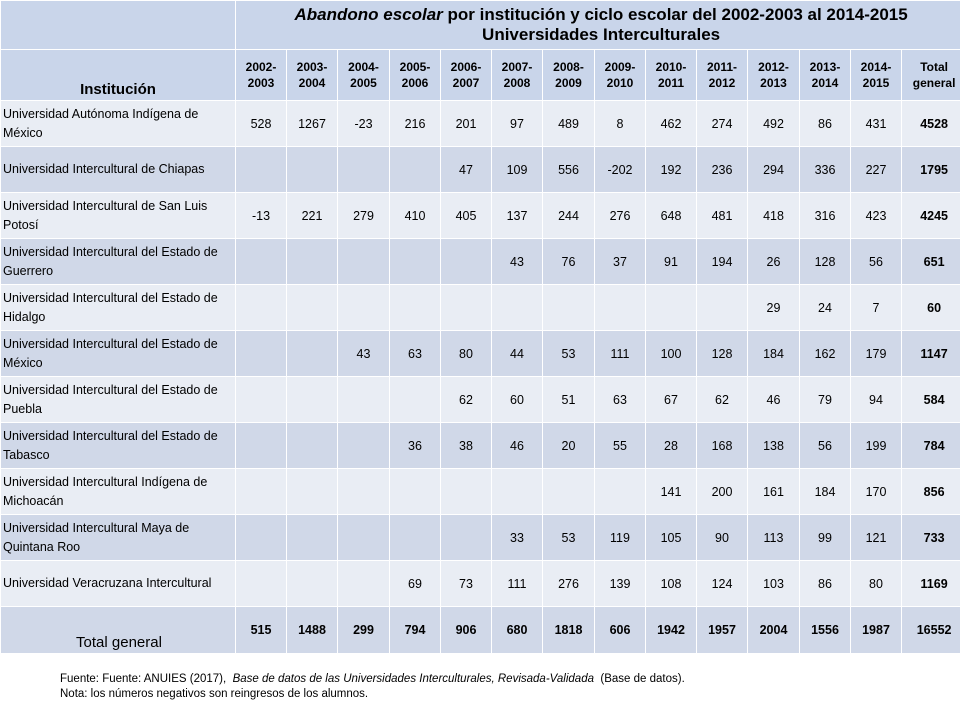  I want to click on year-header: 2002- 2003, so click(261, 75).